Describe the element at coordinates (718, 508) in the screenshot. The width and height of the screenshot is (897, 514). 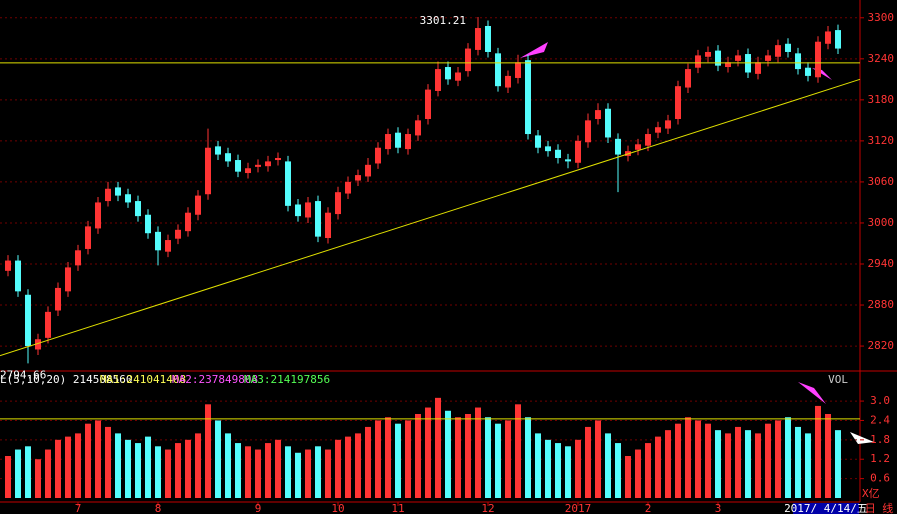
I see `x-tick-label: 3` at that location.